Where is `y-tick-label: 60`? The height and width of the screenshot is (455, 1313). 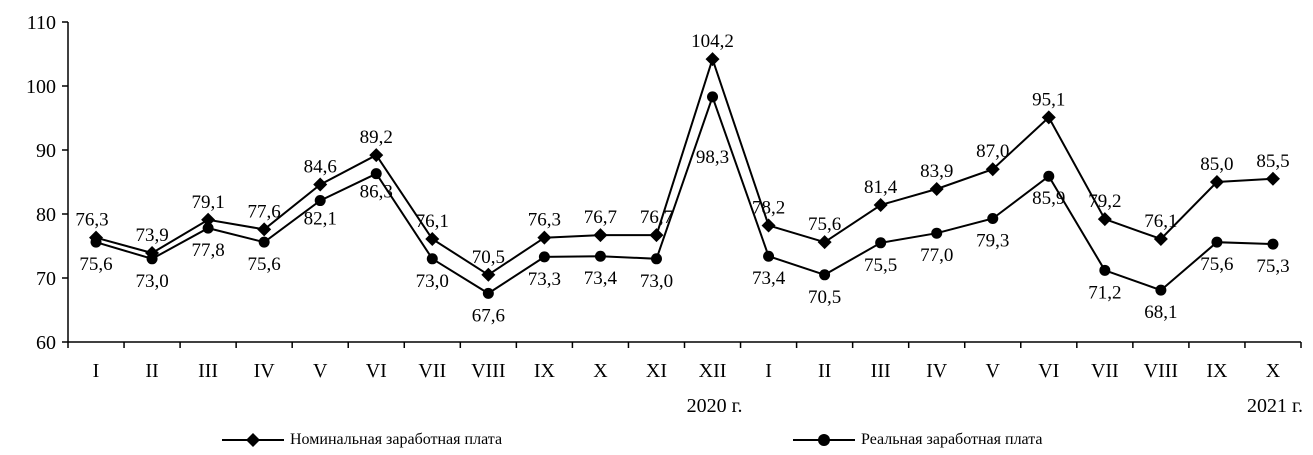
y-tick-label: 60 is located at coordinates (46, 343).